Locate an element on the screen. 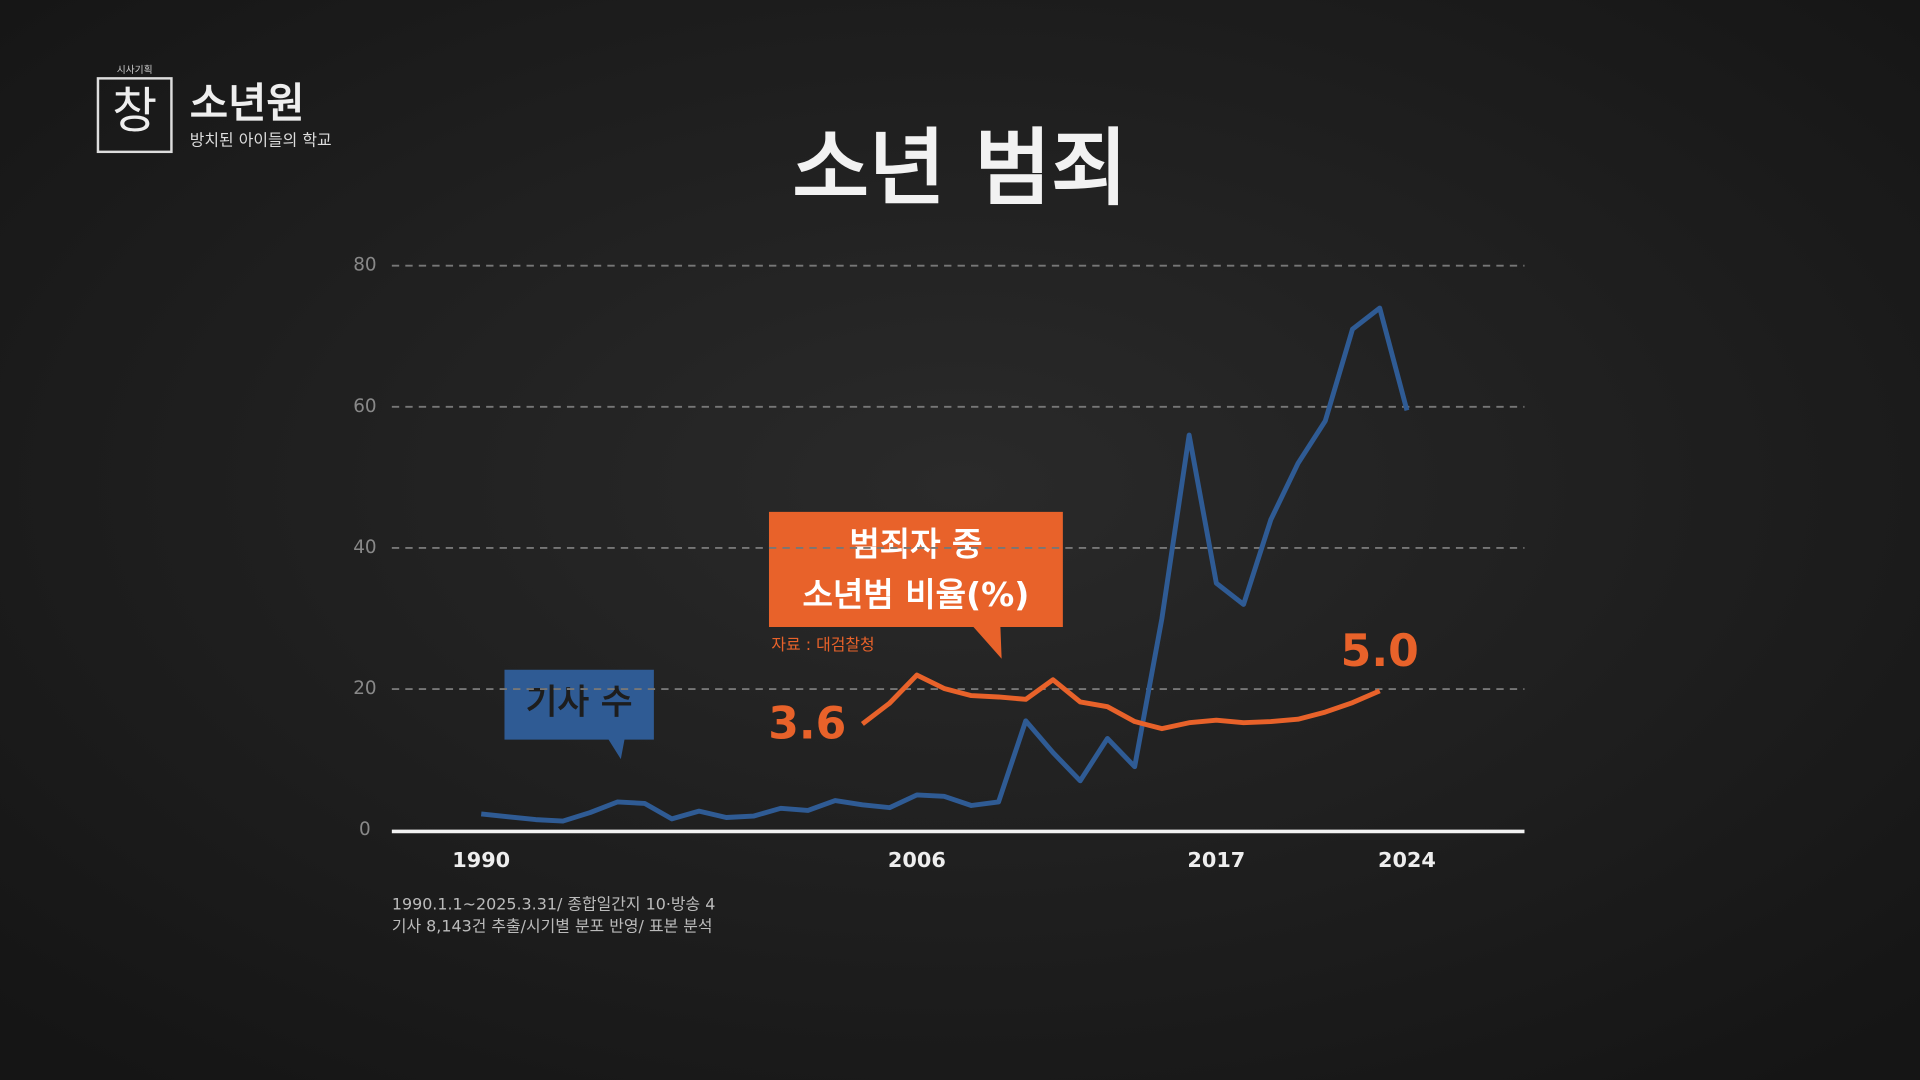 Image resolution: width=1920 pixels, height=1080 pixels. callout-box is located at coordinates (579, 714).